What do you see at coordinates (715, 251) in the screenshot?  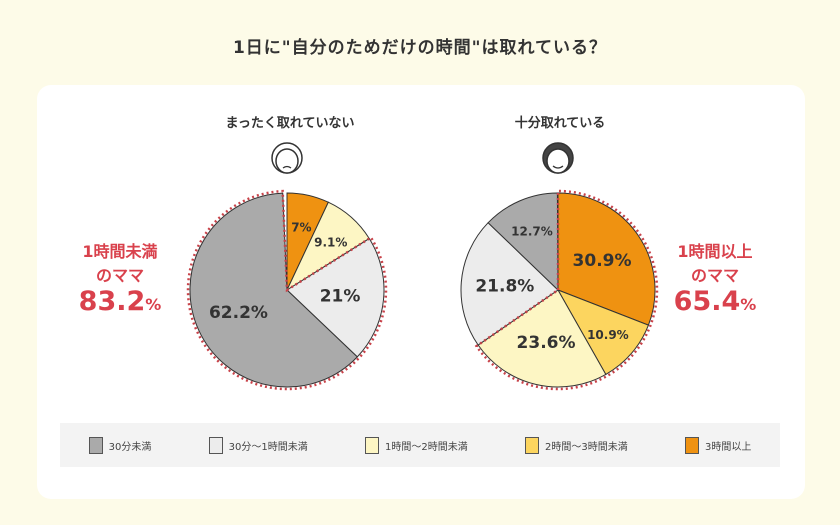 I see `highlight-line1: 1時間以上` at bounding box center [715, 251].